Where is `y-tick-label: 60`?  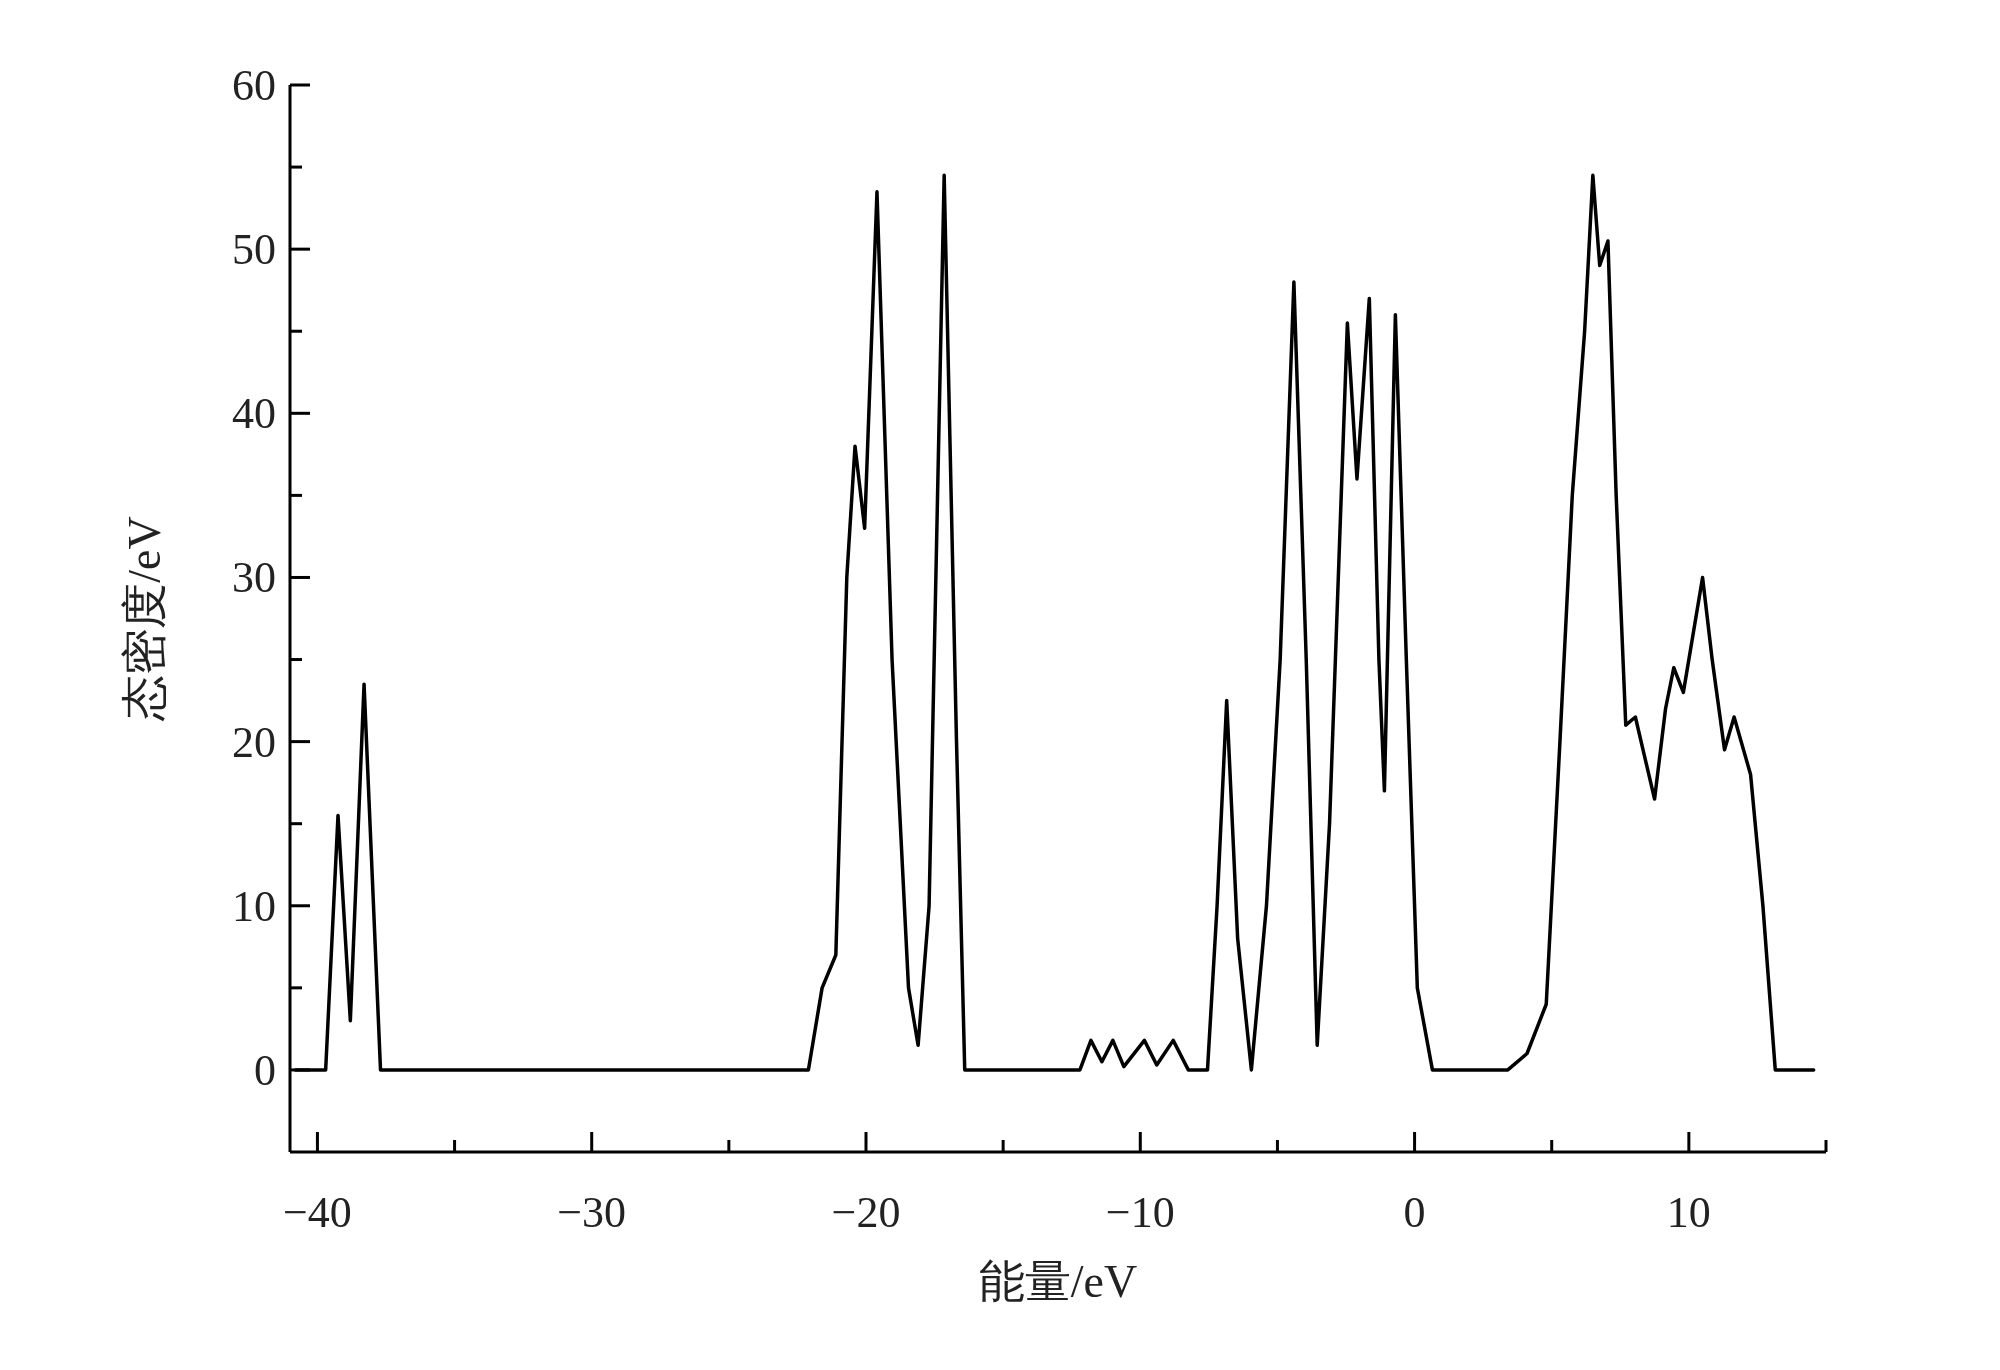 y-tick-label: 60 is located at coordinates (254, 85).